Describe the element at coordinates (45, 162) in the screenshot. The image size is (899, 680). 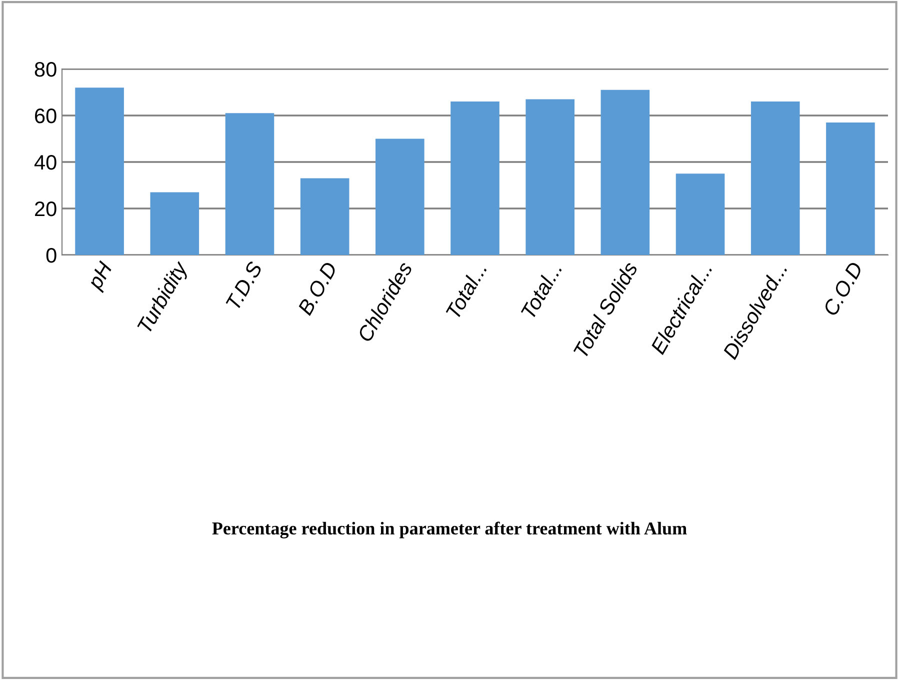
I see `y-tick-label: 40` at that location.